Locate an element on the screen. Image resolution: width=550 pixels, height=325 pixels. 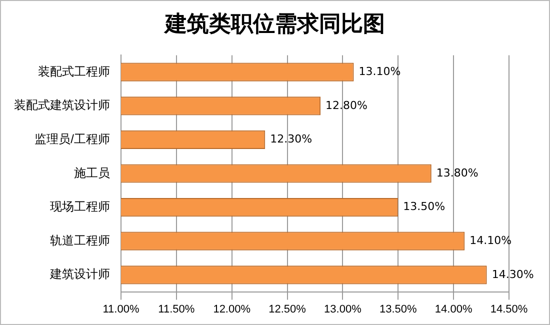
chart-title: 建筑类职位需求同比图 is located at coordinates (274, 24).